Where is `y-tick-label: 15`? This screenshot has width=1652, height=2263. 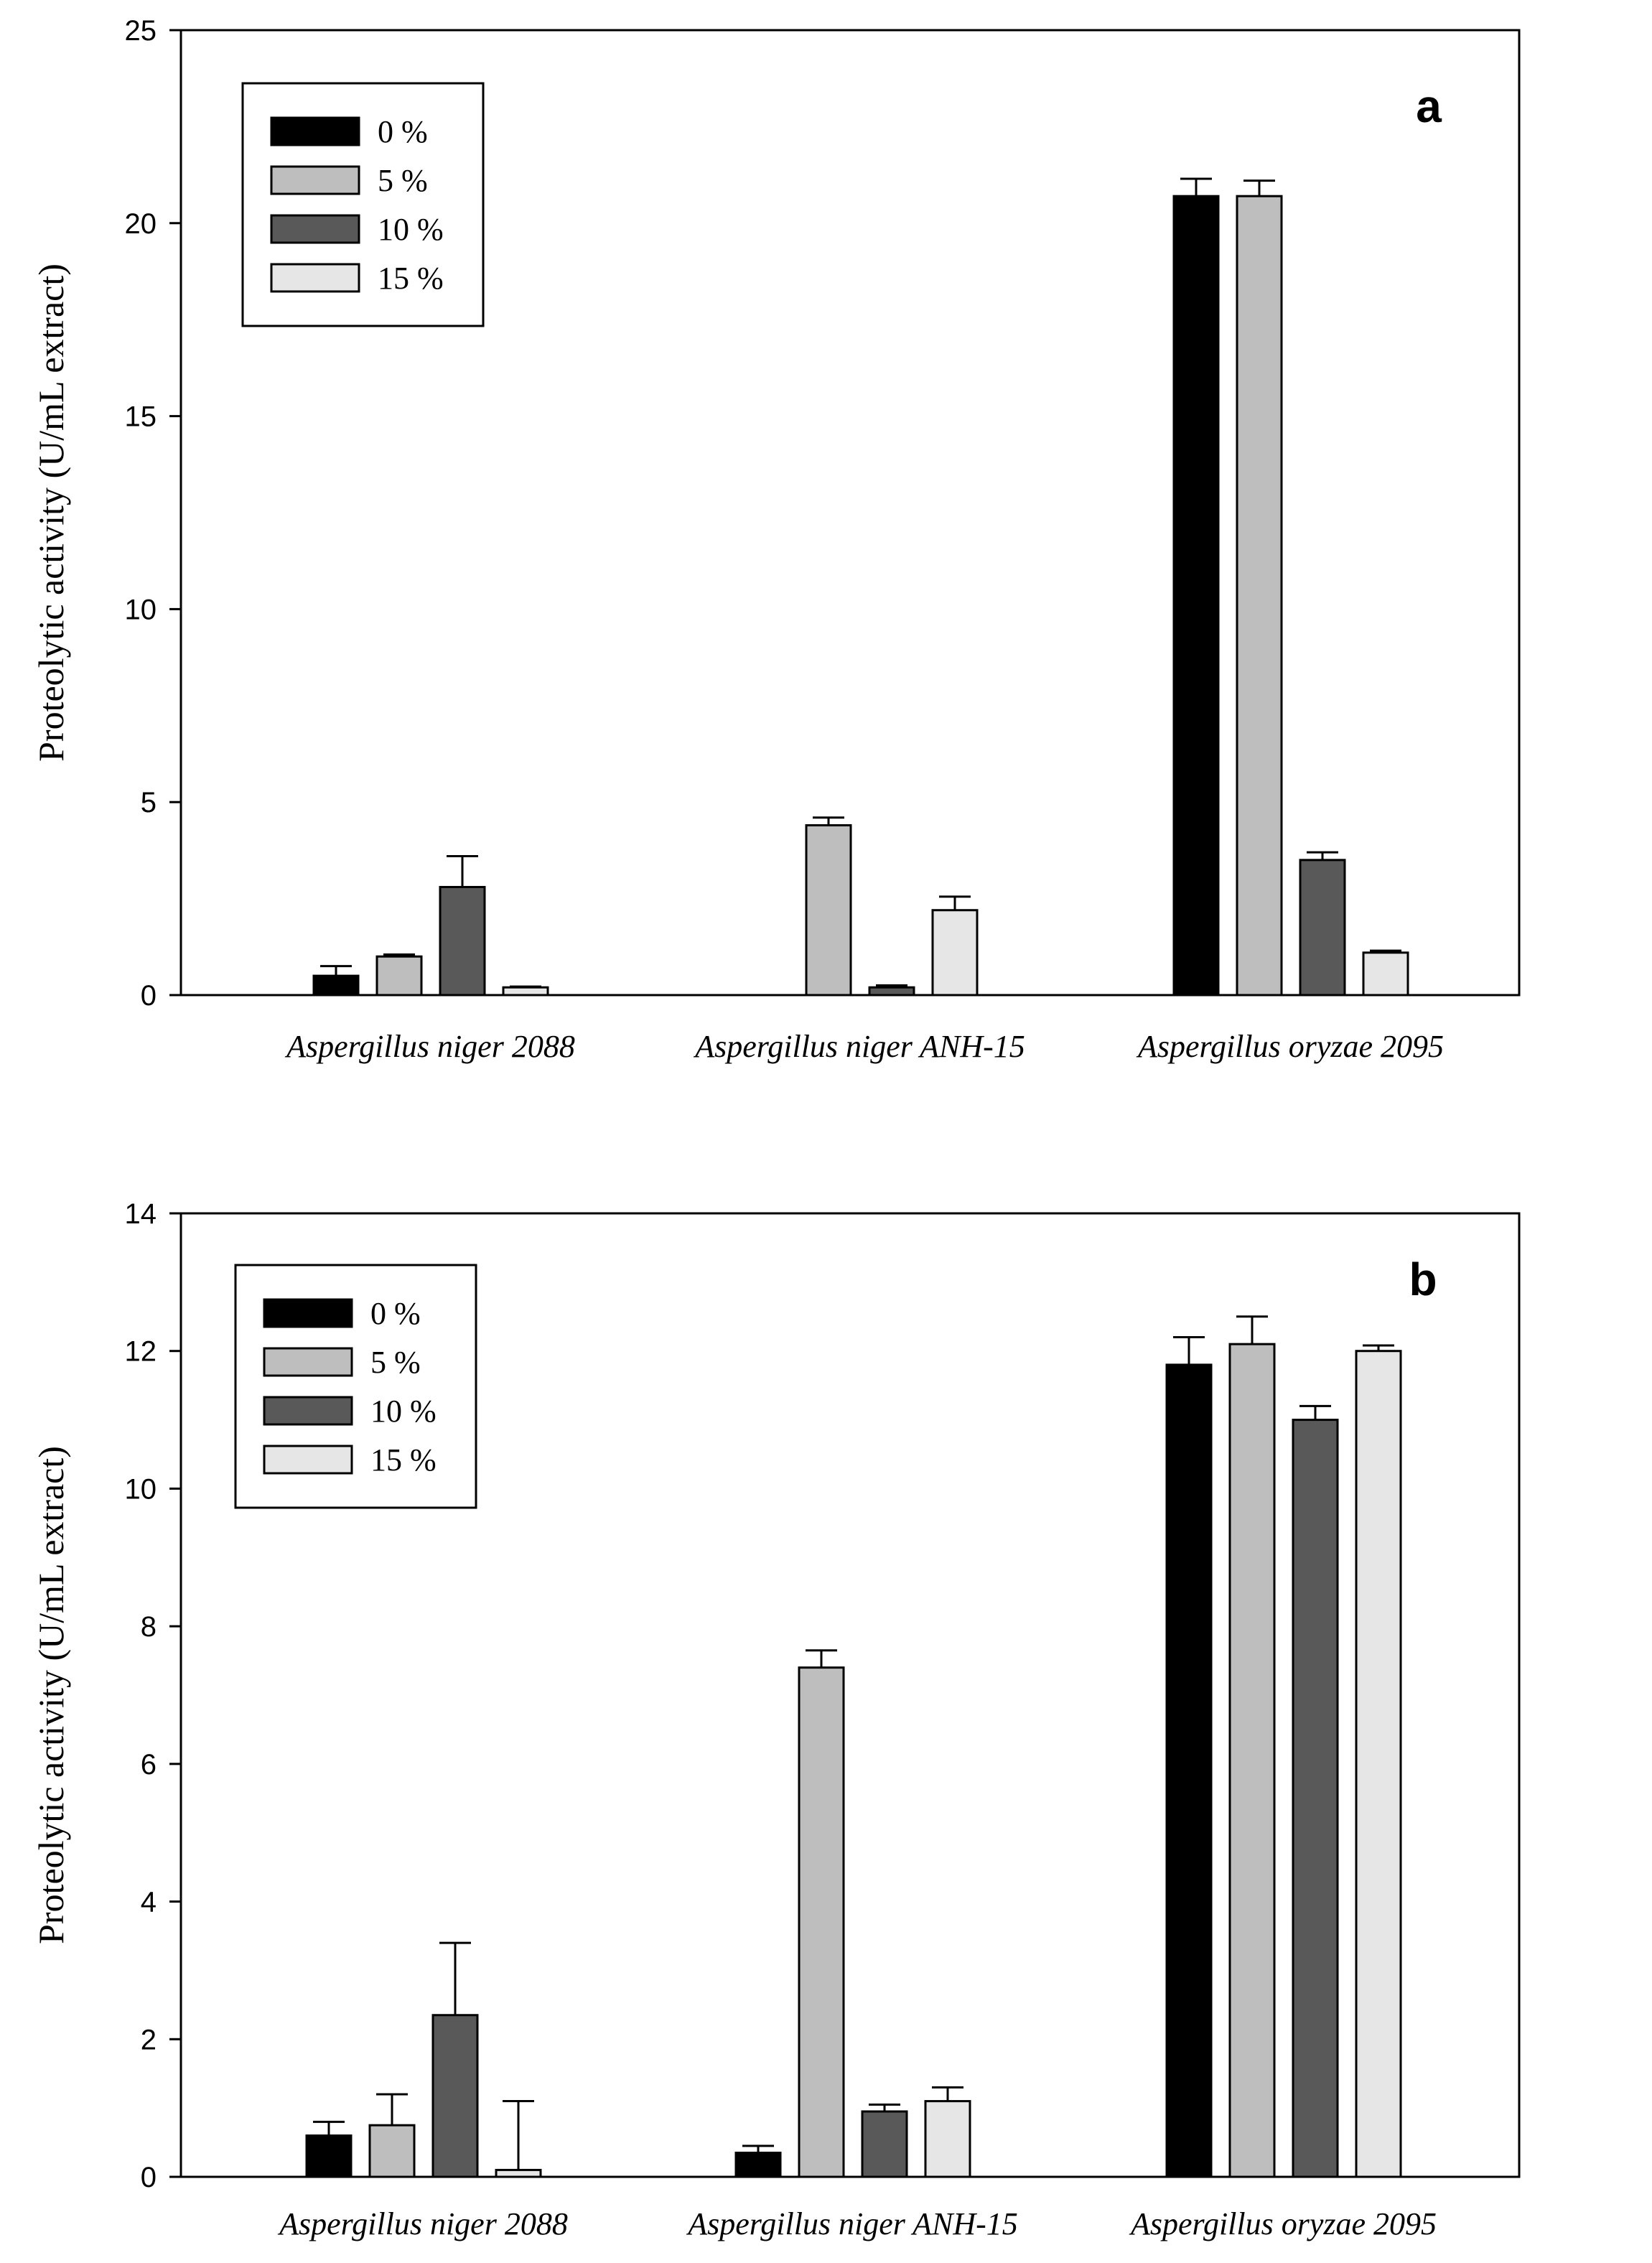 y-tick-label: 15 is located at coordinates (141, 417).